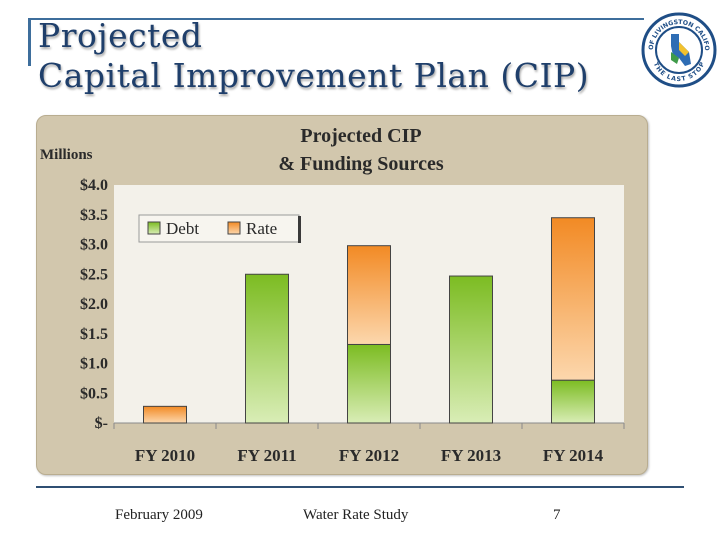 The height and width of the screenshot is (540, 720). What do you see at coordinates (267, 348) in the screenshot?
I see `bar-debt-fy-2011` at bounding box center [267, 348].